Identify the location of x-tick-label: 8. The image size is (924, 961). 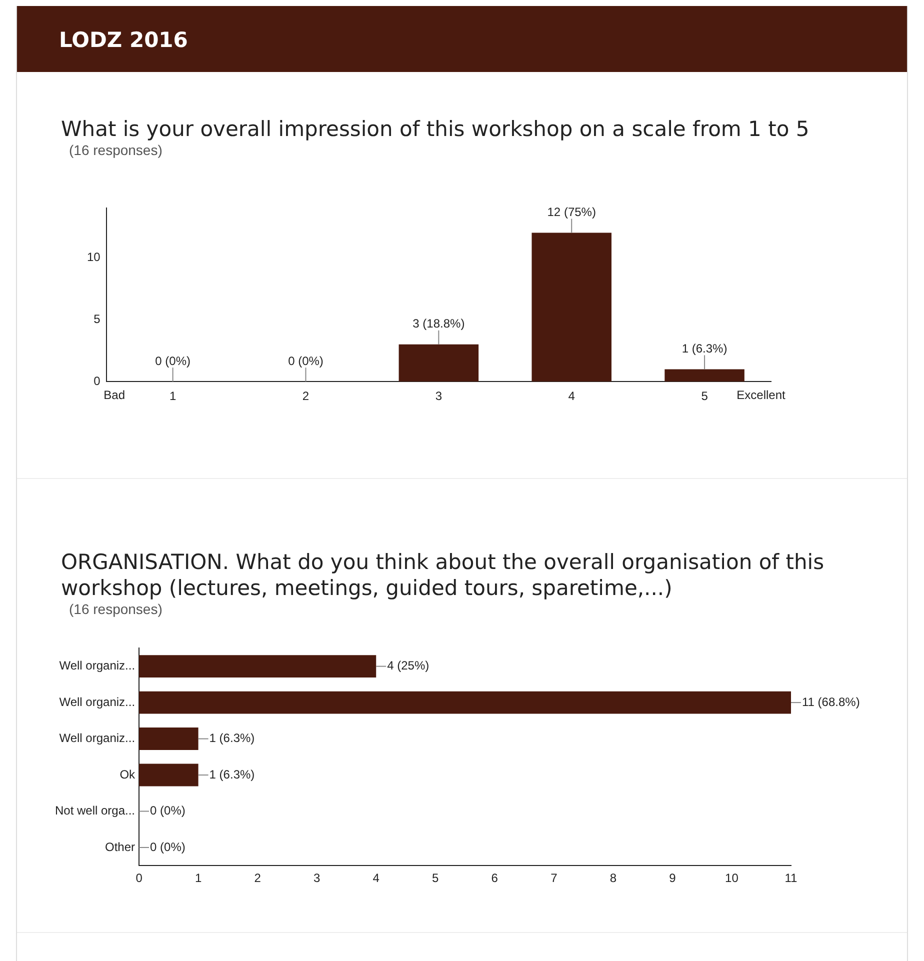
(613, 878).